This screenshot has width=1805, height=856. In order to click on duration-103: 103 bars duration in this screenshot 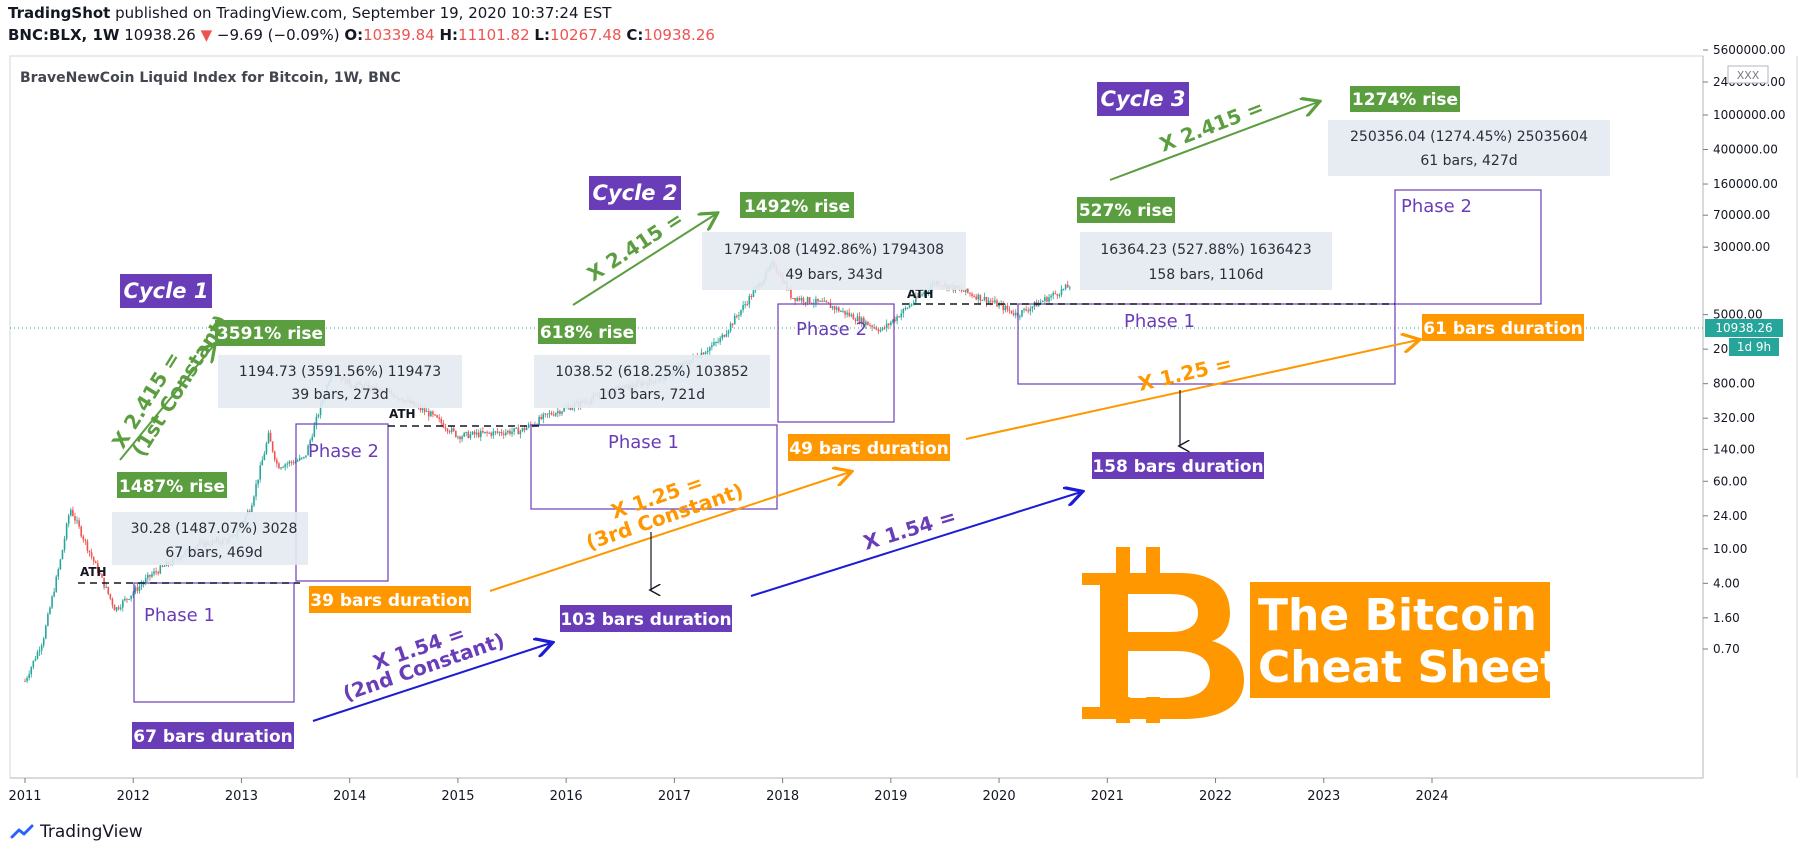, I will do `click(646, 618)`.